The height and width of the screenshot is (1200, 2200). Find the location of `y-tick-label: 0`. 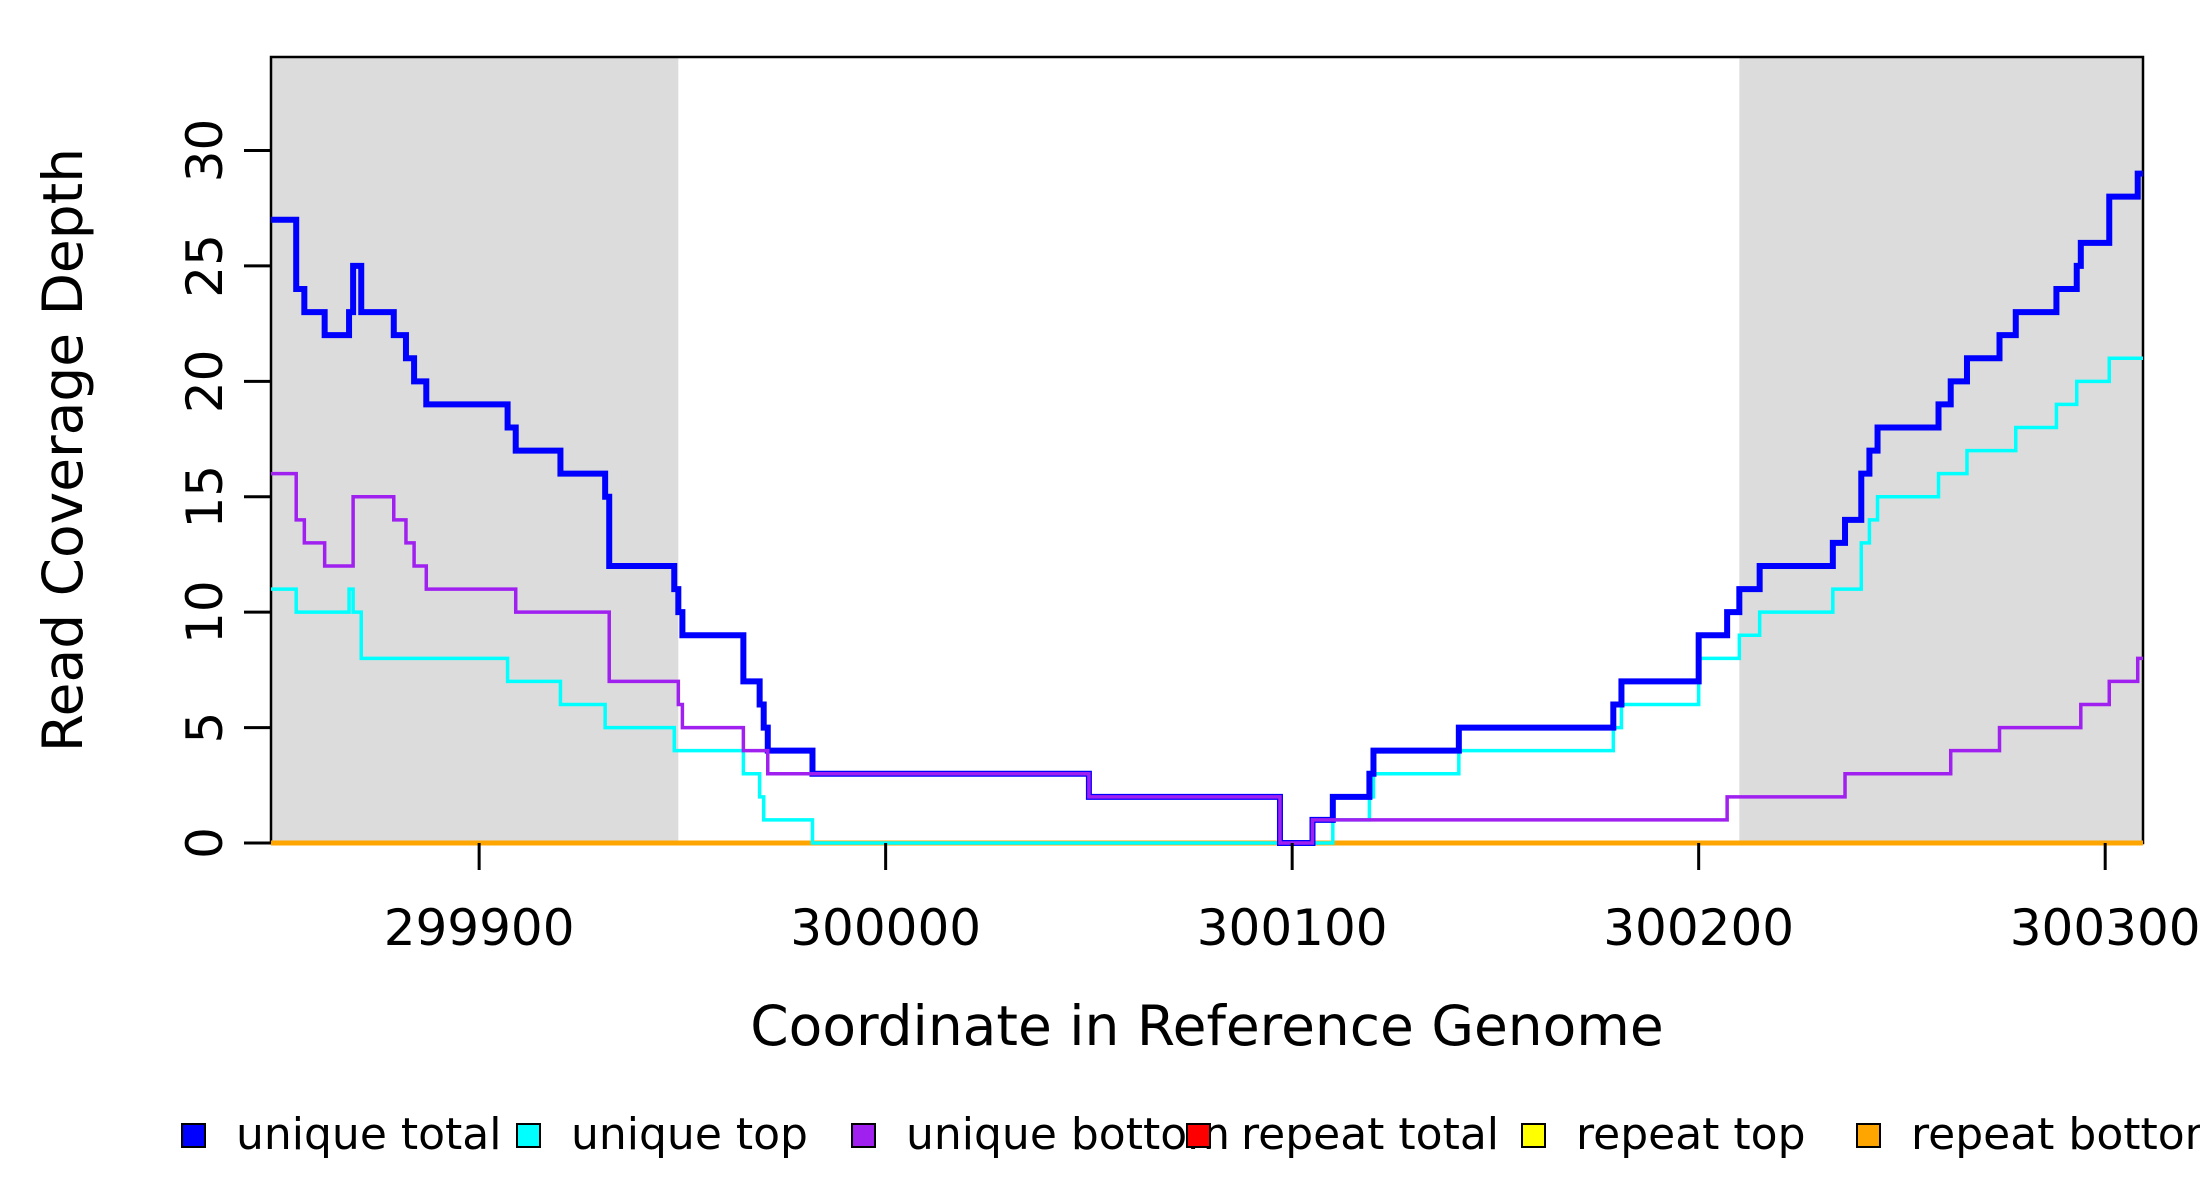

y-tick-label: 0 is located at coordinates (205, 843).